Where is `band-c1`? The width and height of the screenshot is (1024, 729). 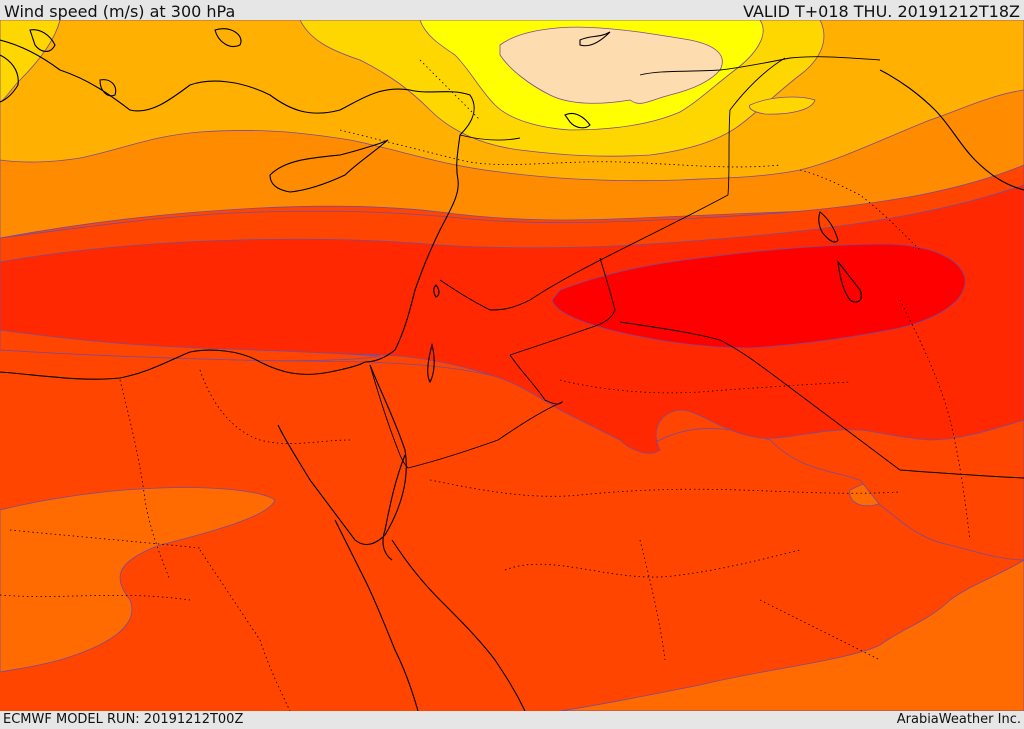 band-c1 is located at coordinates (611, 65).